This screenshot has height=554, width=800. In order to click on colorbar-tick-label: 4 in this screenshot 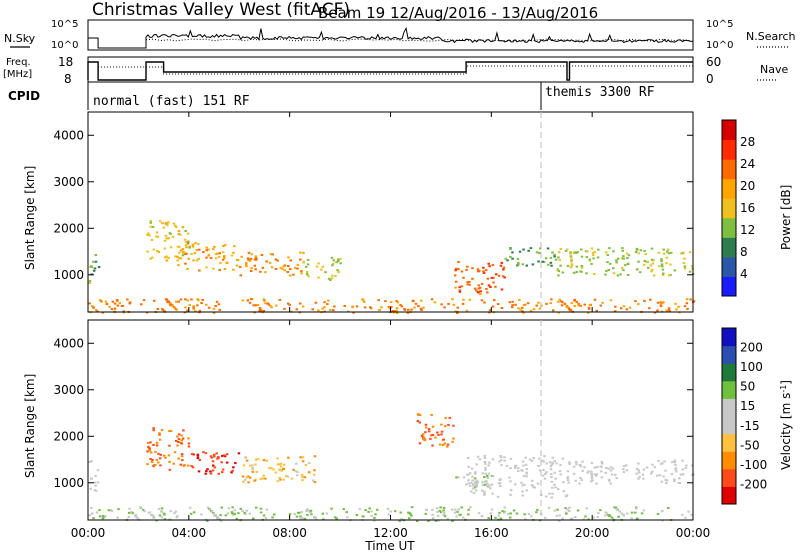, I will do `click(744, 274)`.